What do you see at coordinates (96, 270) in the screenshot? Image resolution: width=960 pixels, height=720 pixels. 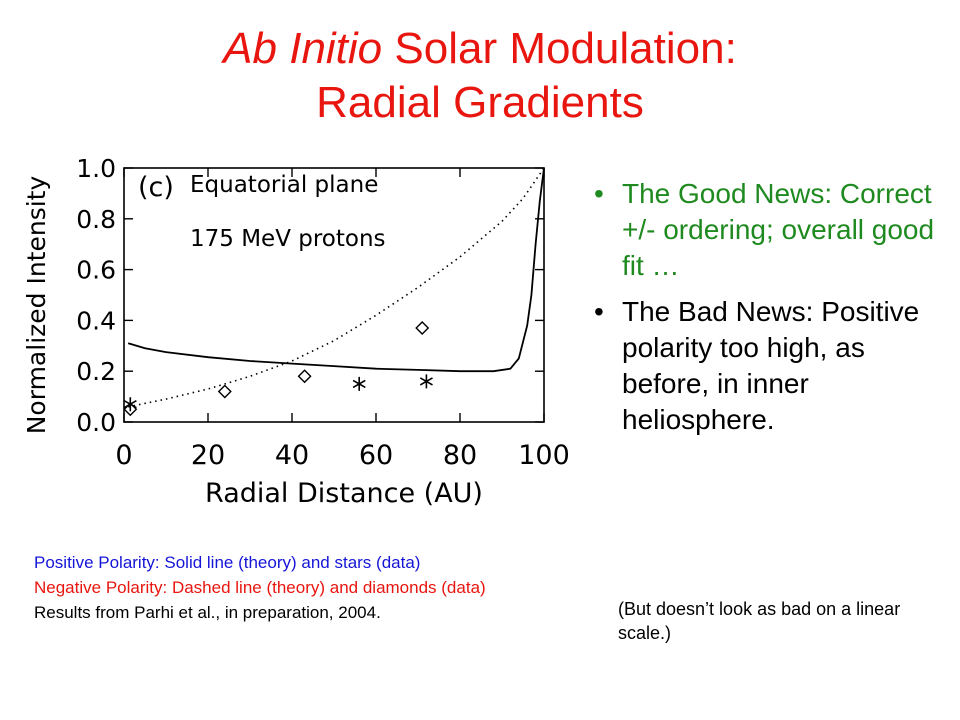 I see `y-tick-label: 0.6` at bounding box center [96, 270].